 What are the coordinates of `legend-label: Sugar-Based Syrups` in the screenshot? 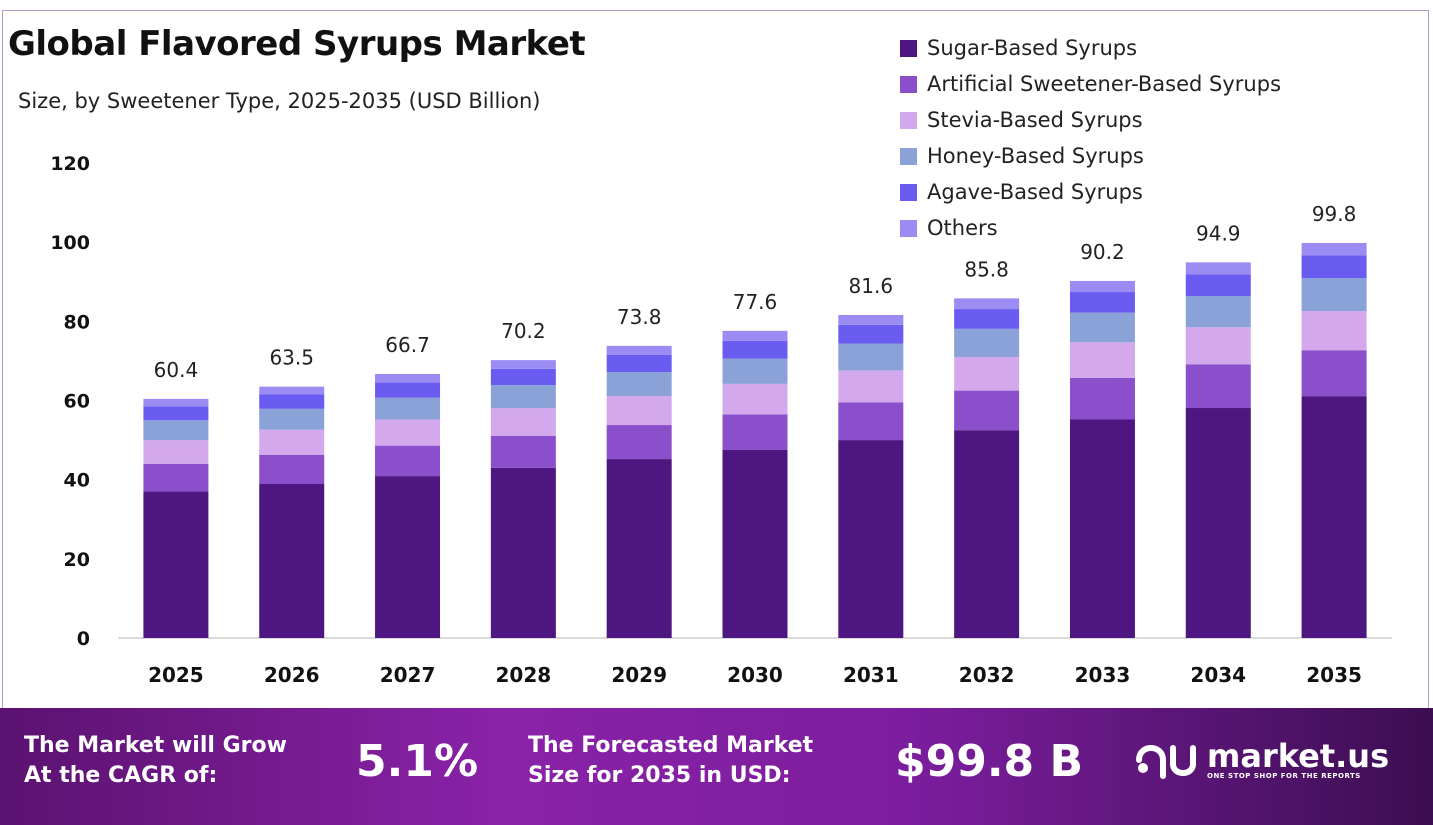 It's located at (1032, 48).